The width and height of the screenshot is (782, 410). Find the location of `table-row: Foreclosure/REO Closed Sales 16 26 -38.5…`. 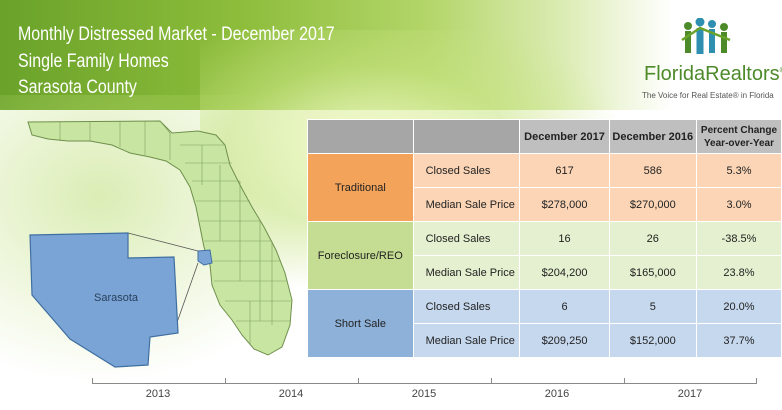

table-row: Foreclosure/REO Closed Sales 16 26 -38.5… is located at coordinates (544, 255).